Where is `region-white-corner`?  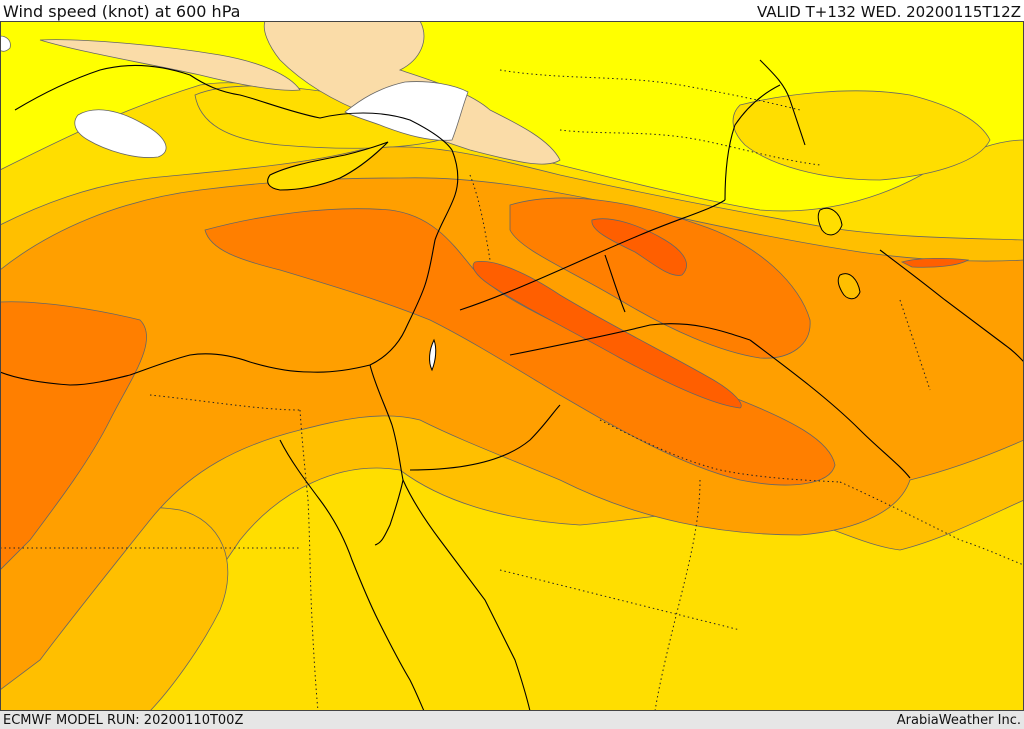 region-white-corner is located at coordinates (5, 43).